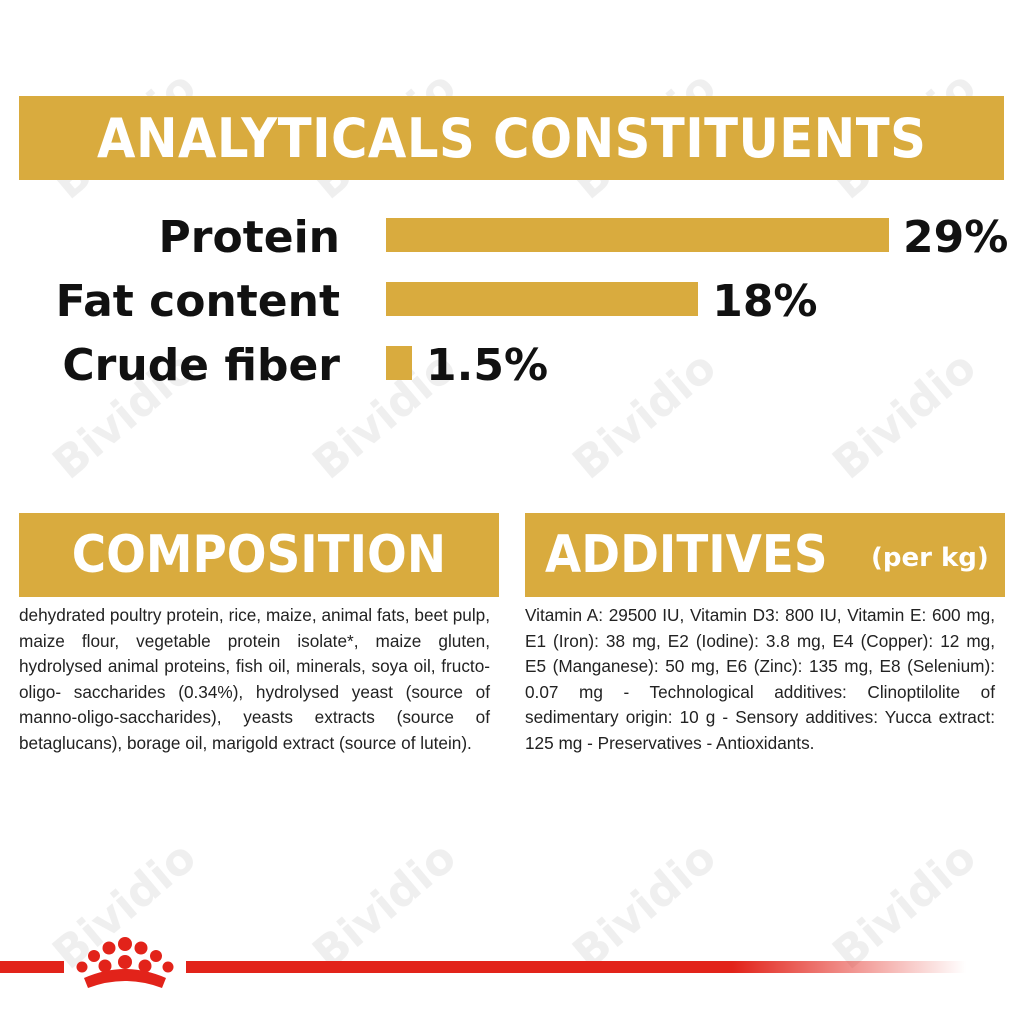 The image size is (1024, 1024). I want to click on bar-protein, so click(637, 235).